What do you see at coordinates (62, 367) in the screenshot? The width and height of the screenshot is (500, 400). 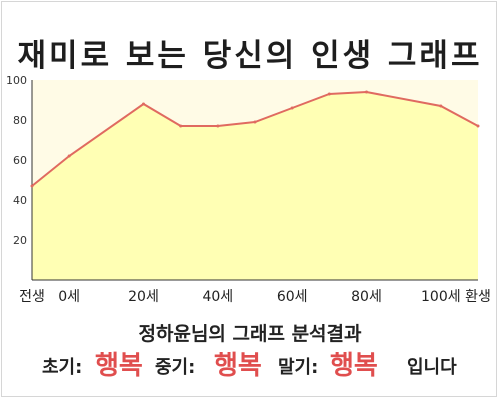 I see `early-label: 초기:` at bounding box center [62, 367].